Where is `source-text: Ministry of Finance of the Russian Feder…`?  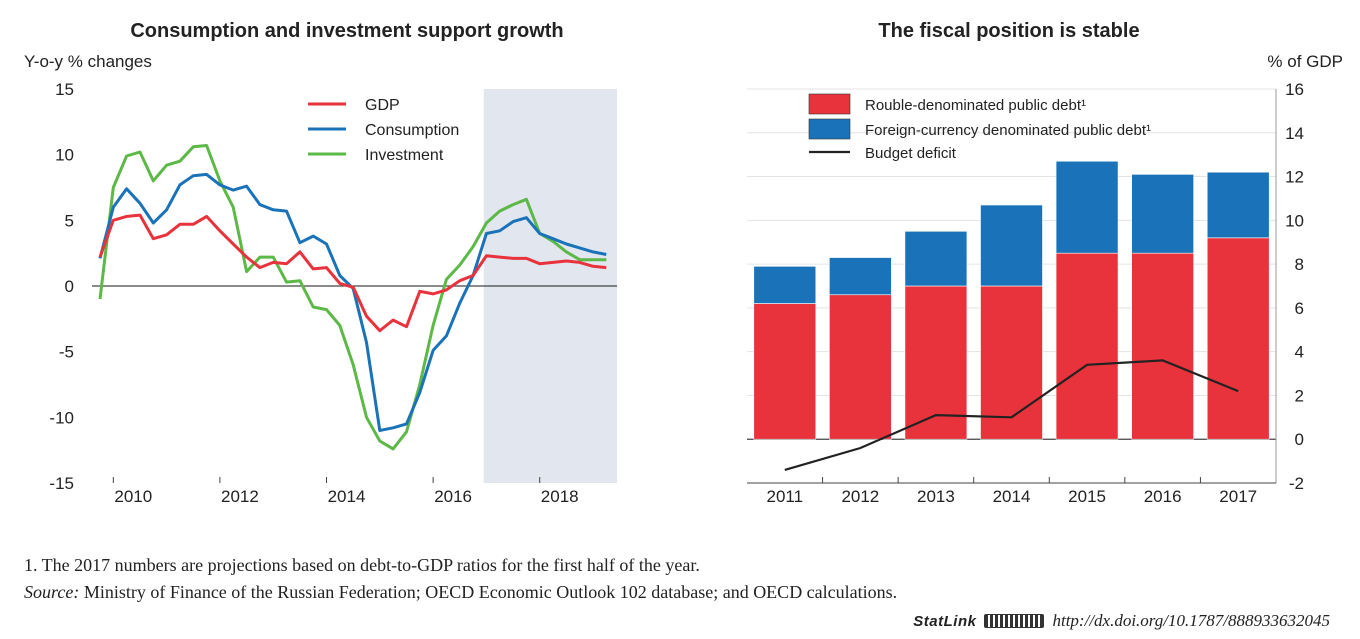 source-text: Ministry of Finance of the Russian Feder… is located at coordinates (490, 592).